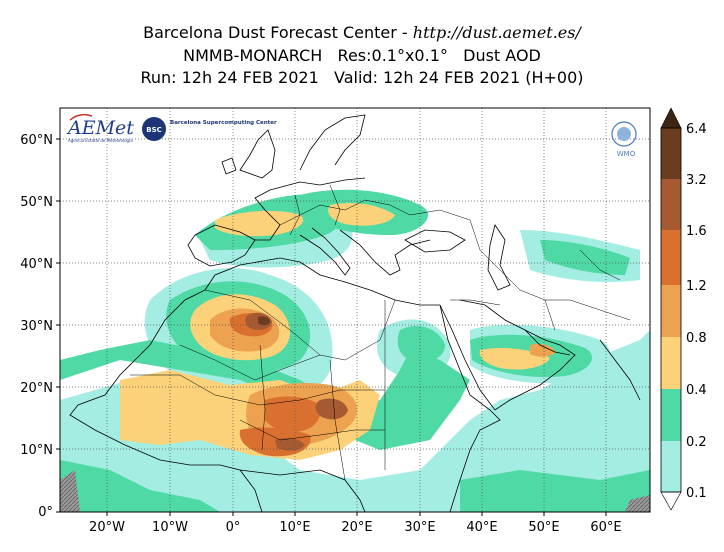  What do you see at coordinates (170, 527) in the screenshot?
I see `lon-label-10w: 10°W` at bounding box center [170, 527].